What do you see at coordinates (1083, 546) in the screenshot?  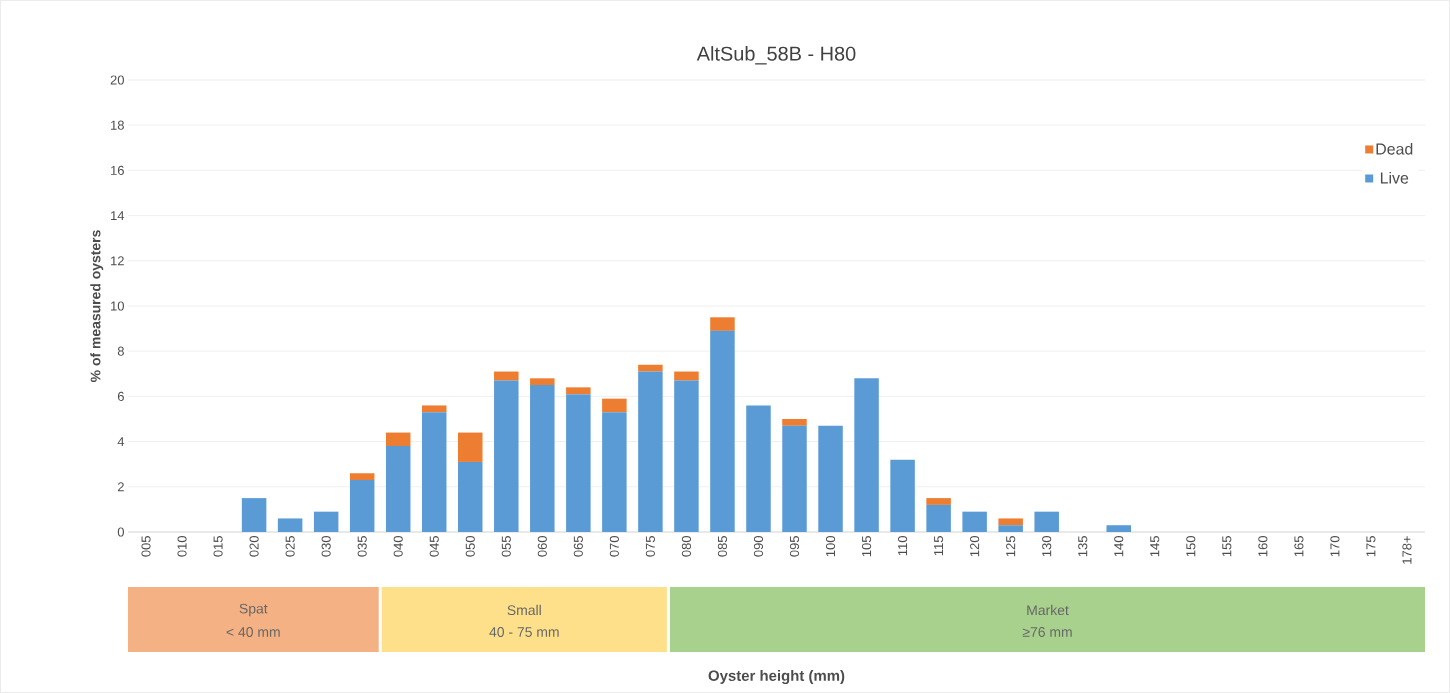 I see `x-tick-label: 135` at bounding box center [1083, 546].